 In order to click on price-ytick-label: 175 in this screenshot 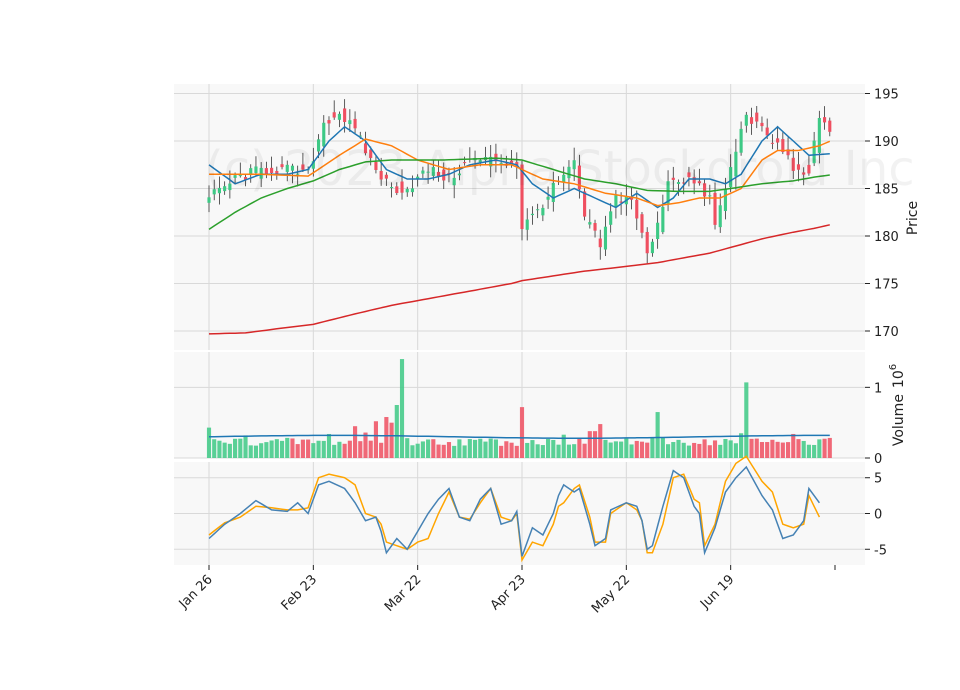, I will do `click(886, 285)`.